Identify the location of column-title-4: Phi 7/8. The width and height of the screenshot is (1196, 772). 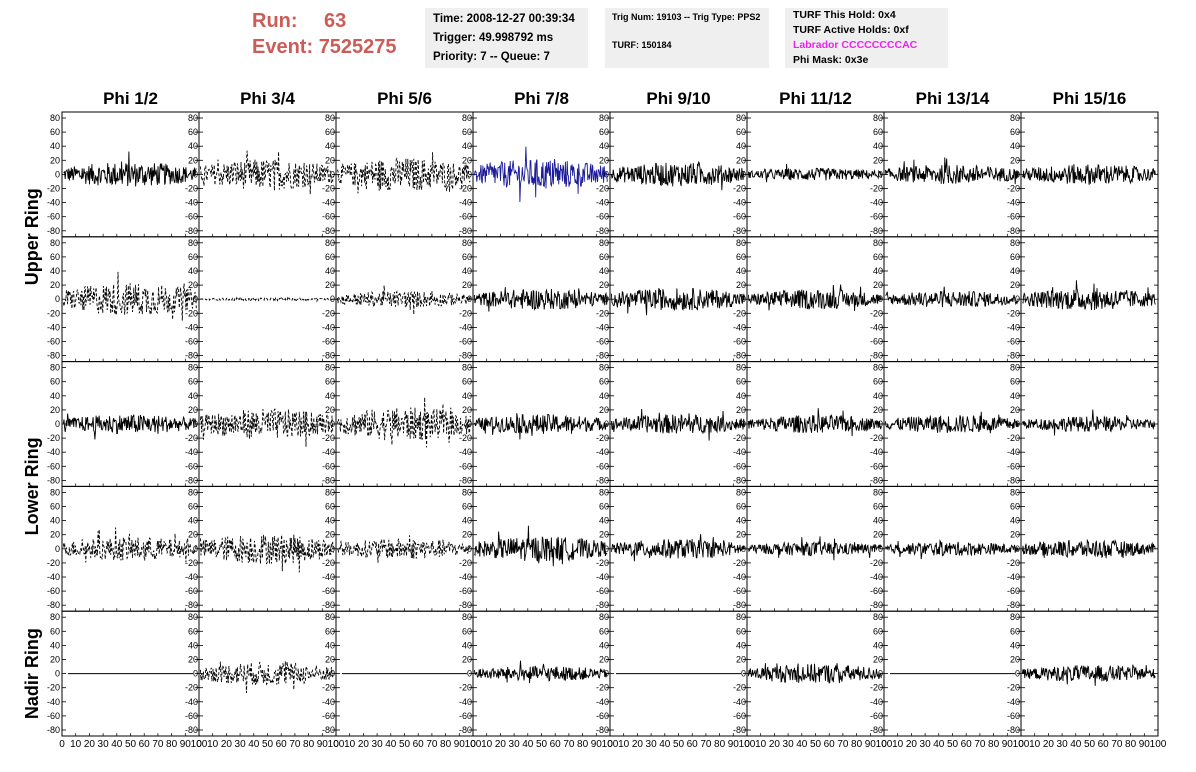
(541, 98).